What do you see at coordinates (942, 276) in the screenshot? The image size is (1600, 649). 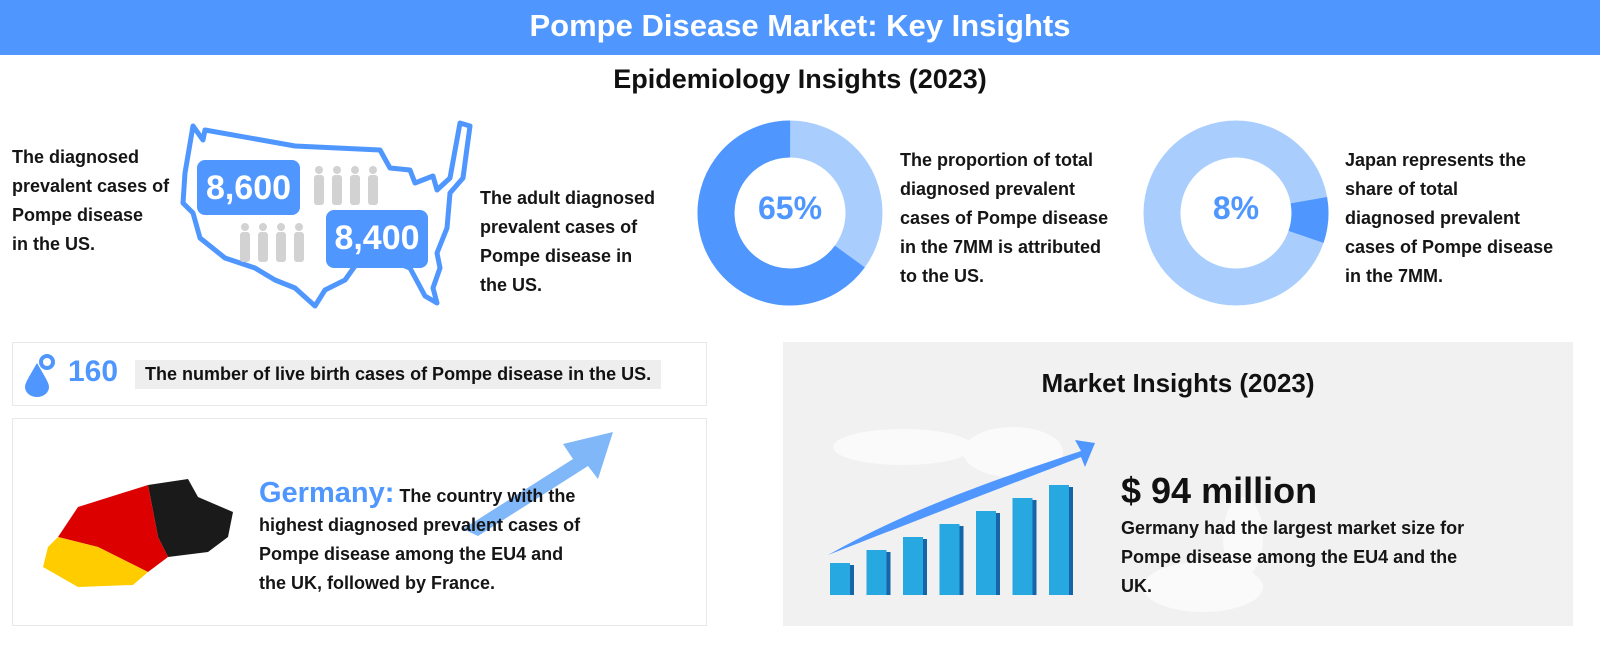 I see `text-line: to the US.` at bounding box center [942, 276].